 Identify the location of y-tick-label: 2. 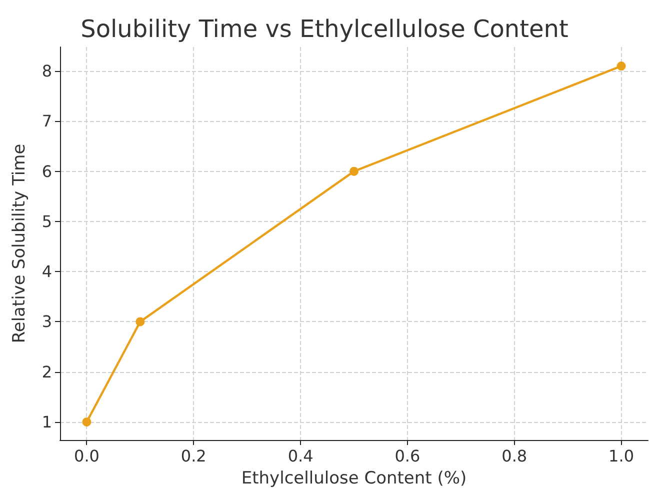
(47, 372).